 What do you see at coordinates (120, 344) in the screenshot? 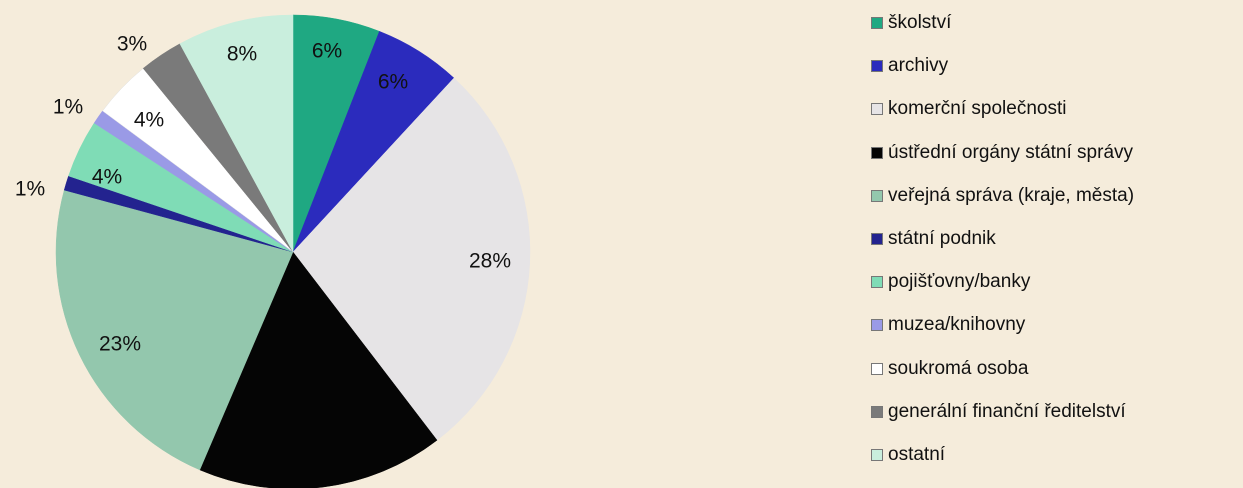
I see `data-label-5: 23%` at bounding box center [120, 344].